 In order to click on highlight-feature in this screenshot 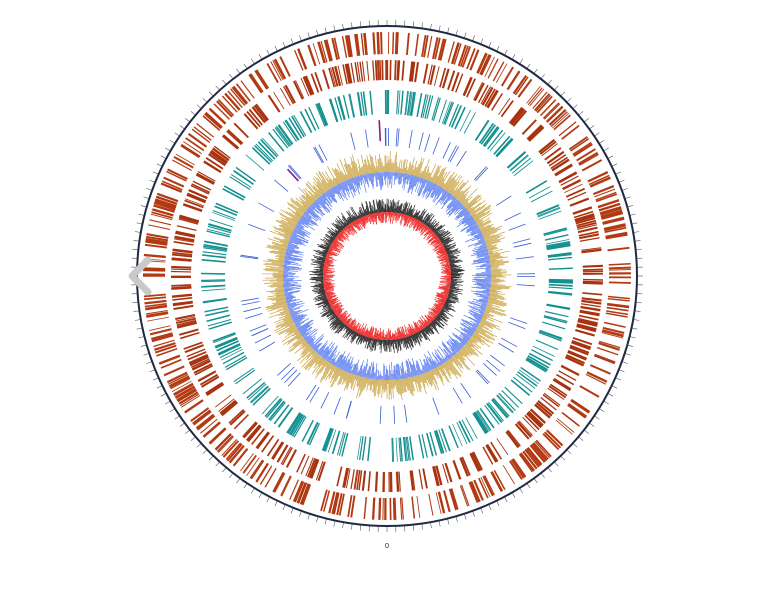, I will do `click(379, 130)`.